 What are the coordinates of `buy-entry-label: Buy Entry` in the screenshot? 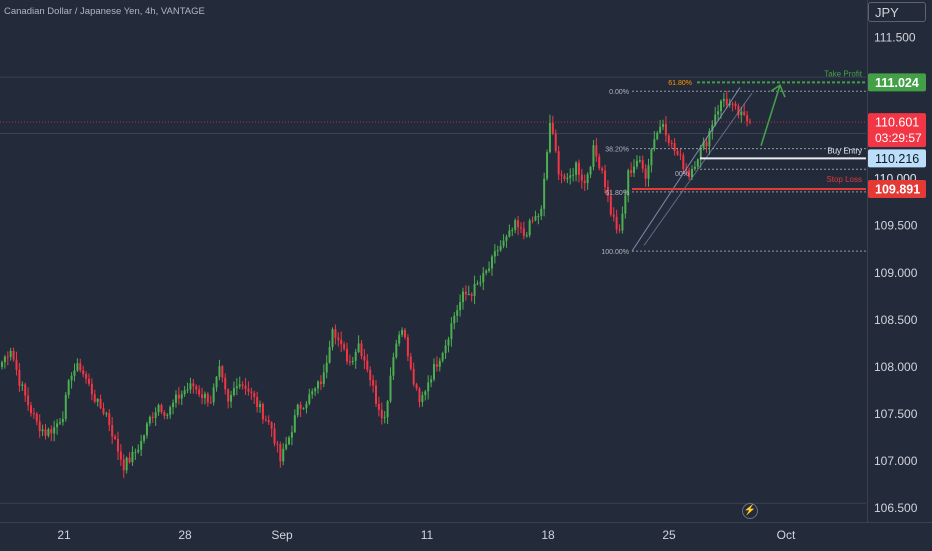 It's located at (844, 150).